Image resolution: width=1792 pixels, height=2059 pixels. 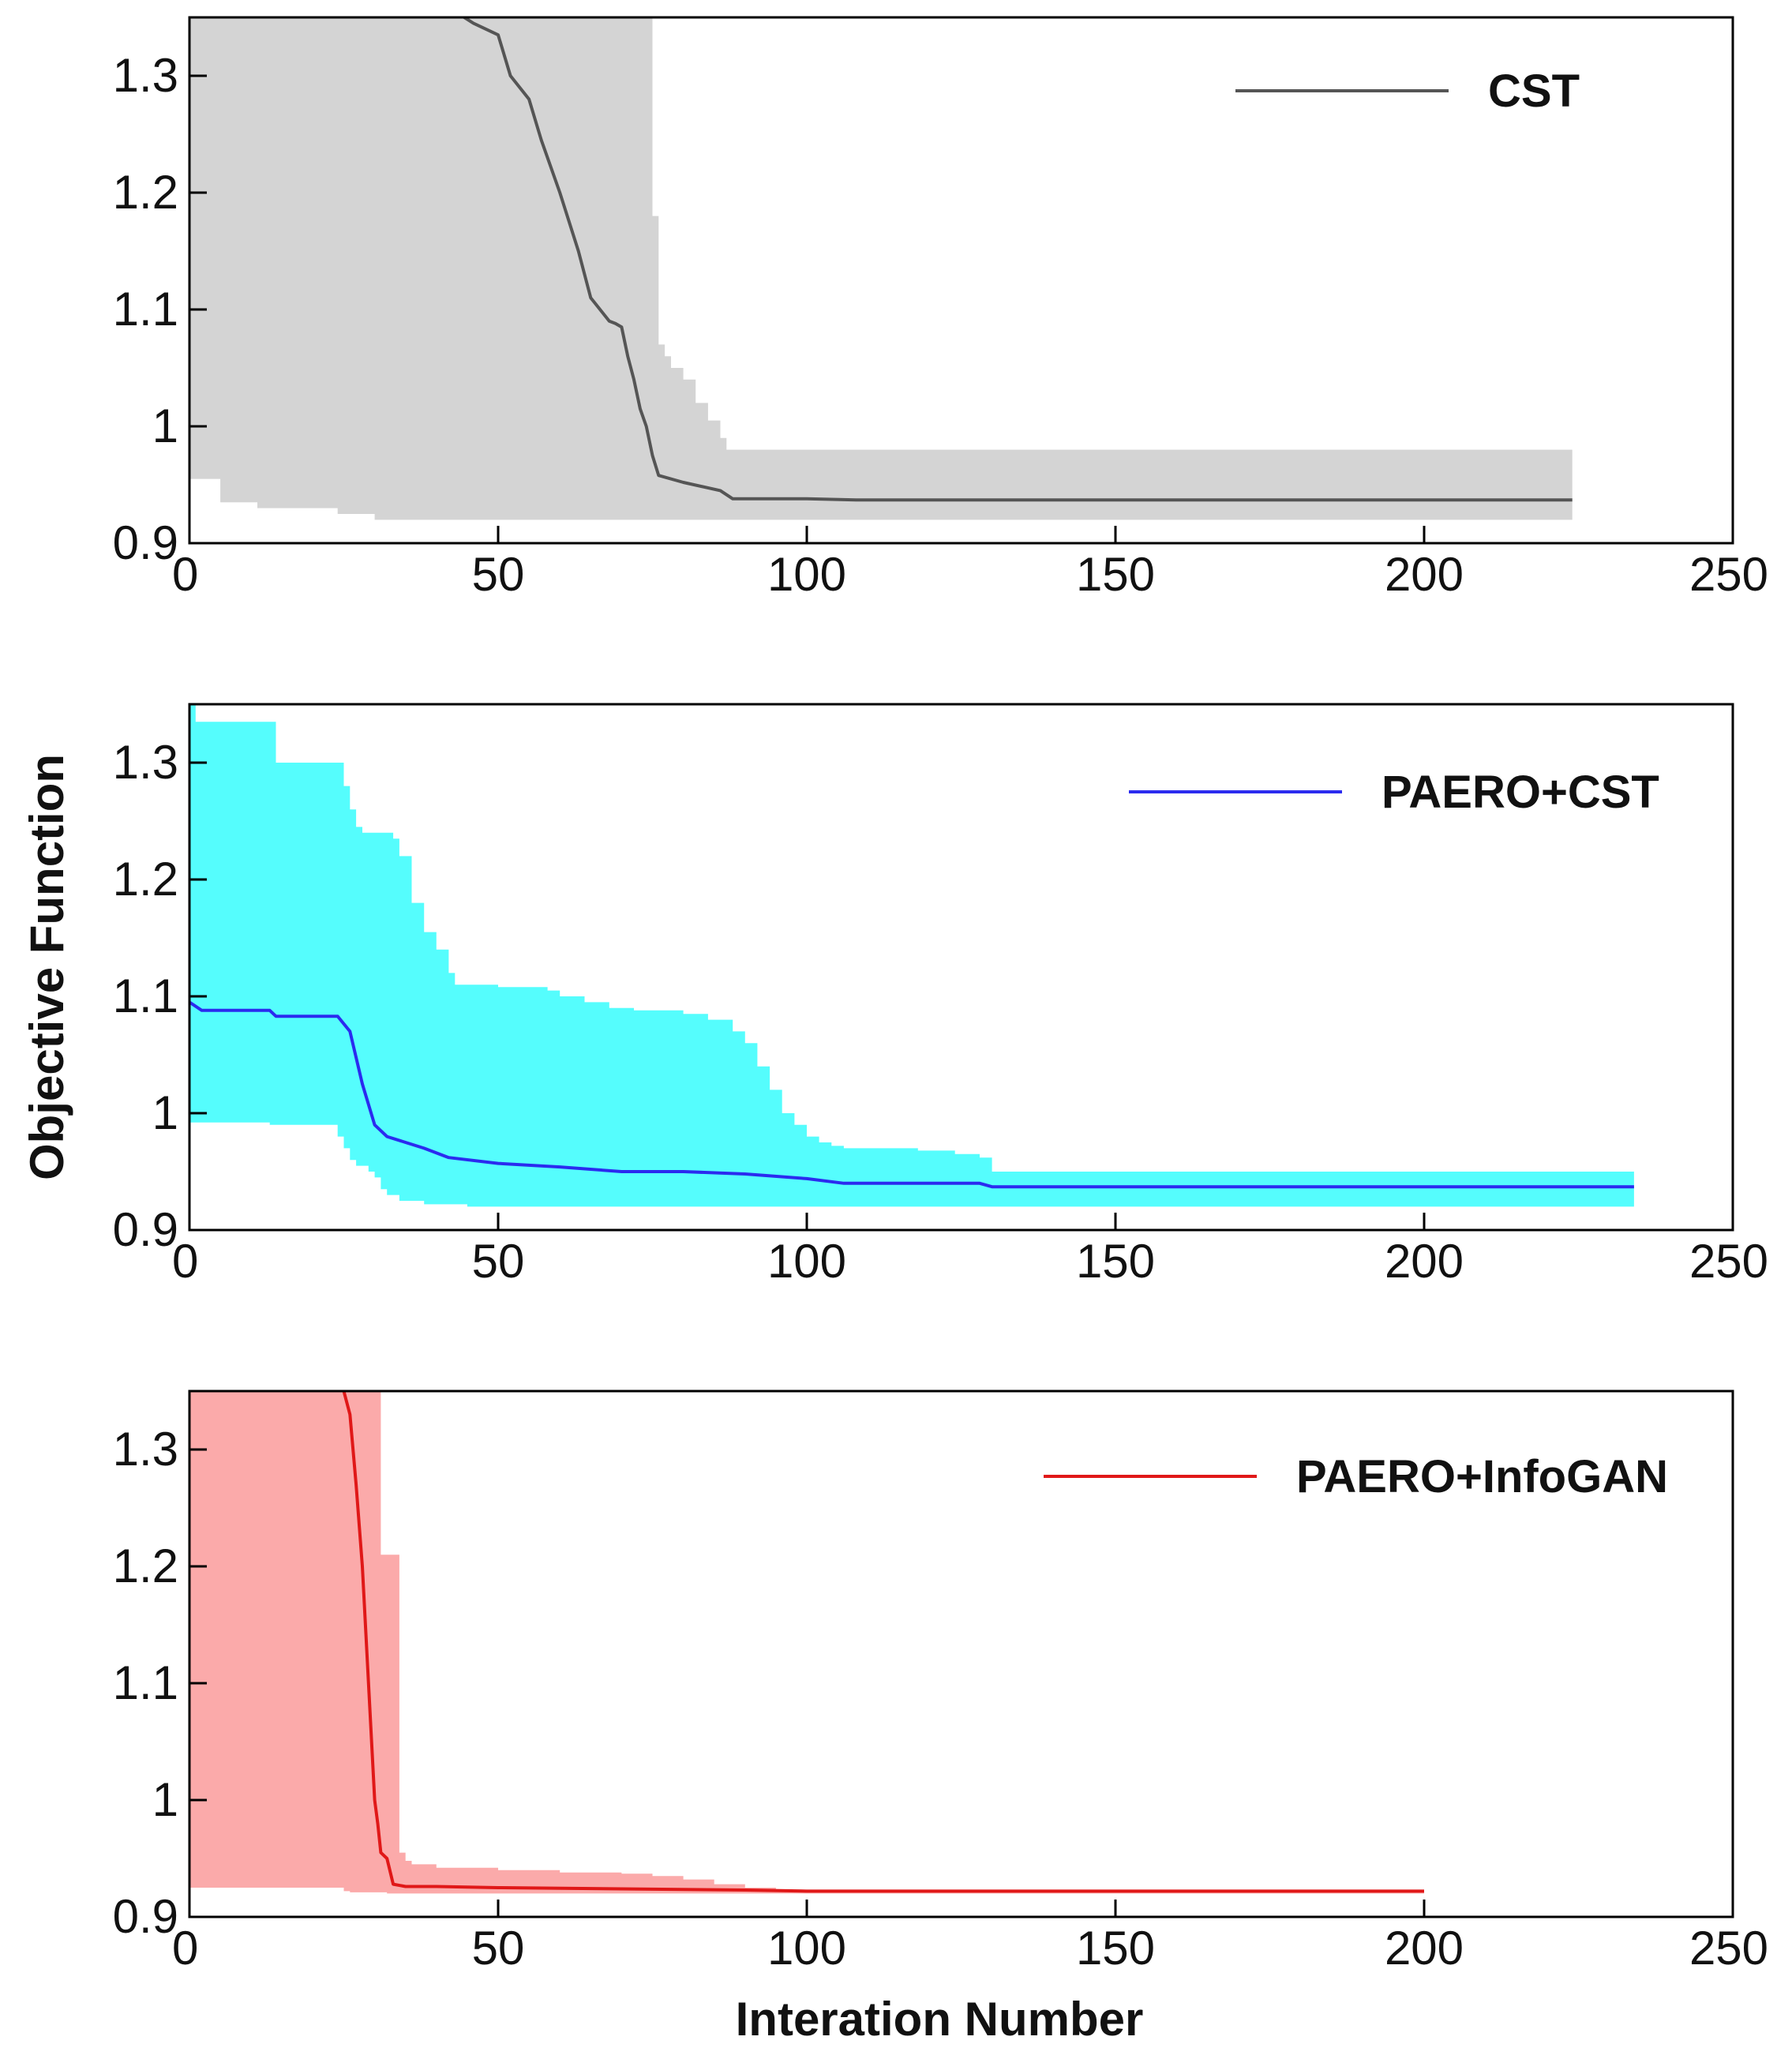 I want to click on legend-label: PAERO+CST, so click(x=1520, y=792).